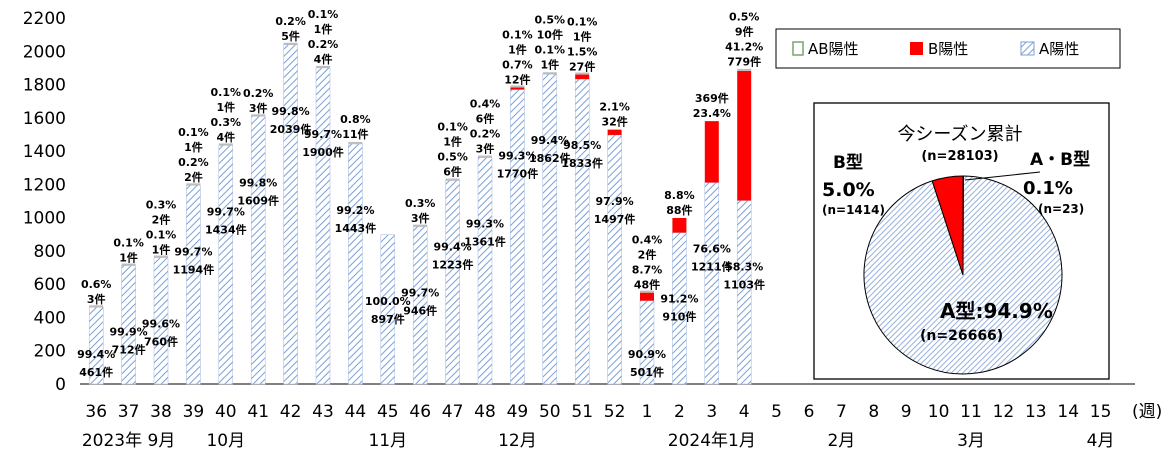 This screenshot has width=1173, height=454. Describe the element at coordinates (712, 441) in the screenshot. I see `month-label: 2024年1月` at that location.